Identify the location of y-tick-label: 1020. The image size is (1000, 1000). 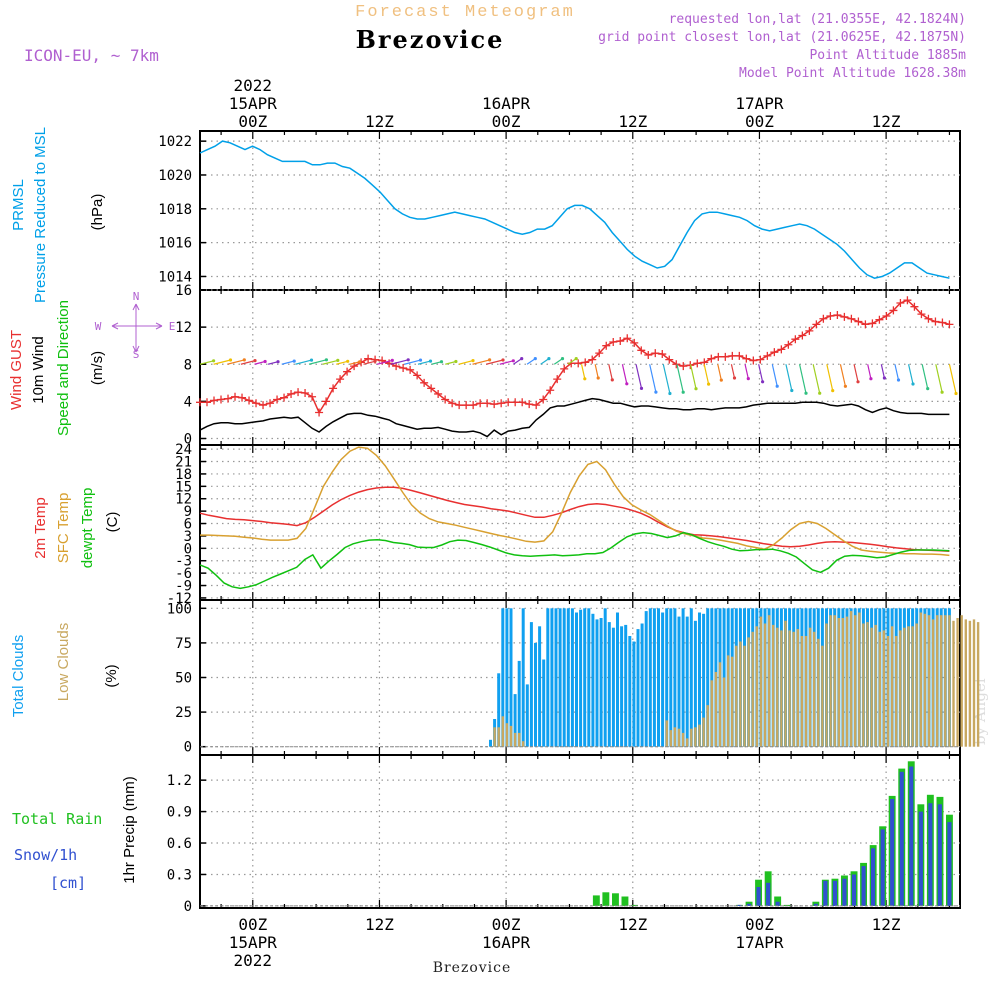
(175, 176).